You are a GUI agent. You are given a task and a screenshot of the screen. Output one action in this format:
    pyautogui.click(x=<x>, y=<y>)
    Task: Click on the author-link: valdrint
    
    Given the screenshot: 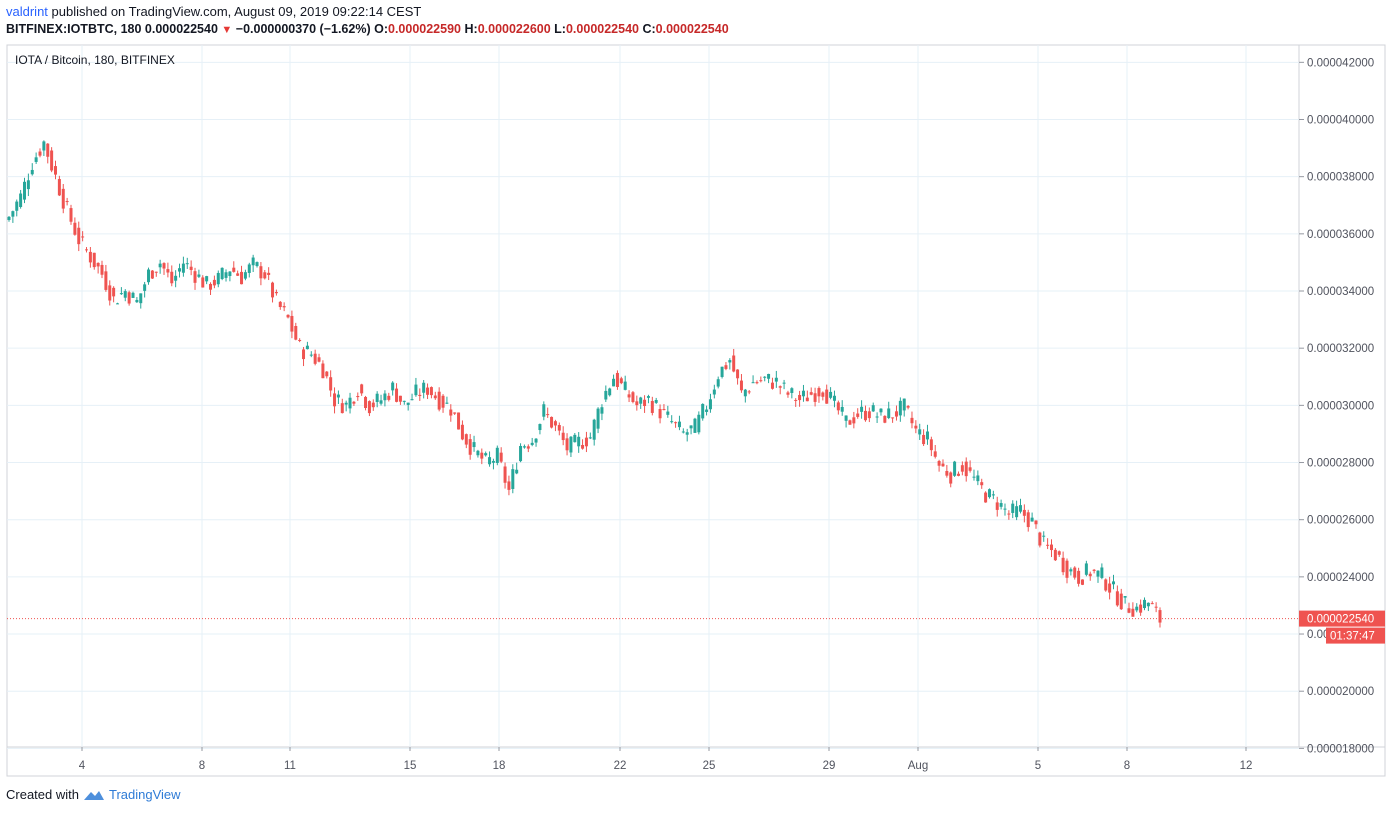 What is the action you would take?
    pyautogui.click(x=27, y=11)
    